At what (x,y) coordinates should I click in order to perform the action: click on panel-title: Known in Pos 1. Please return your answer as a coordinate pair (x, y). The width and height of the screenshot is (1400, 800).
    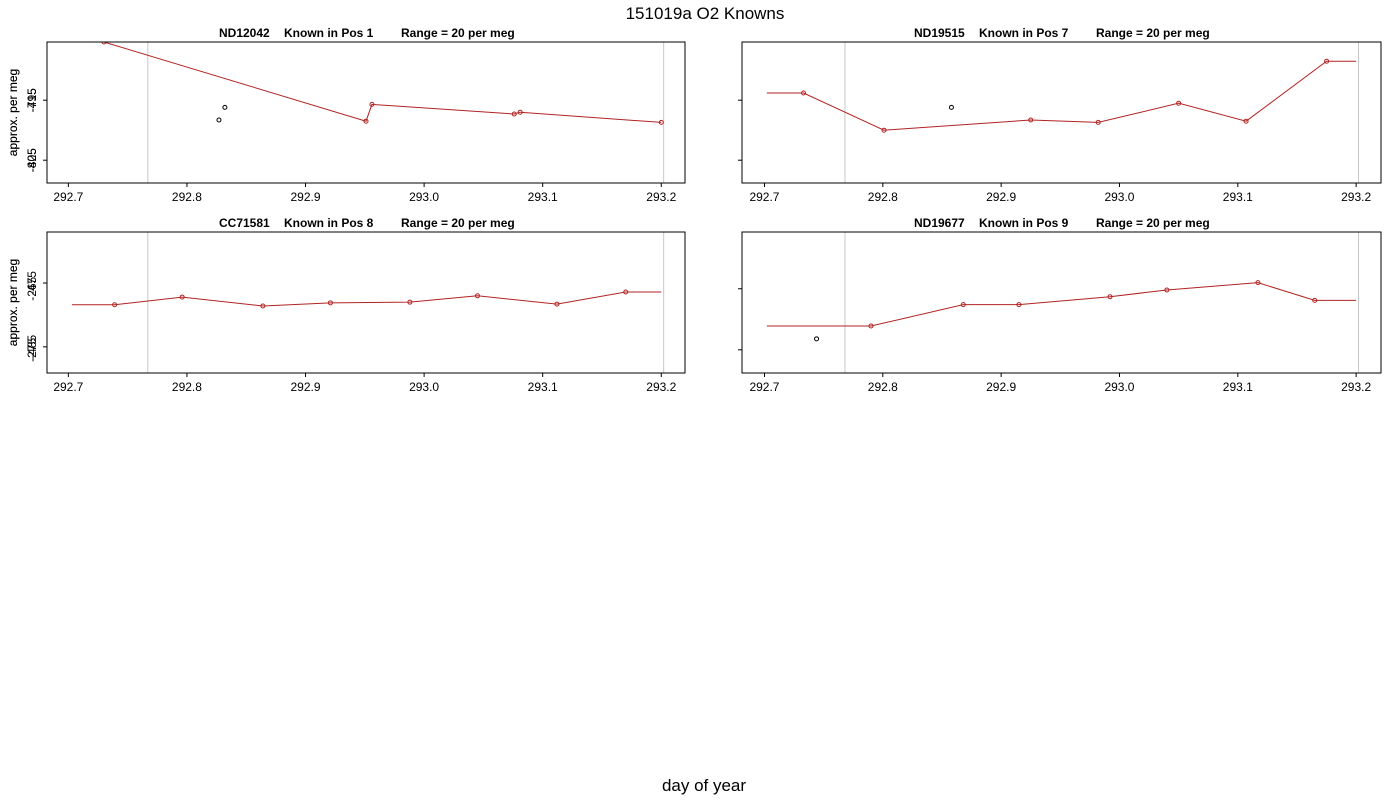
    Looking at the image, I should click on (329, 33).